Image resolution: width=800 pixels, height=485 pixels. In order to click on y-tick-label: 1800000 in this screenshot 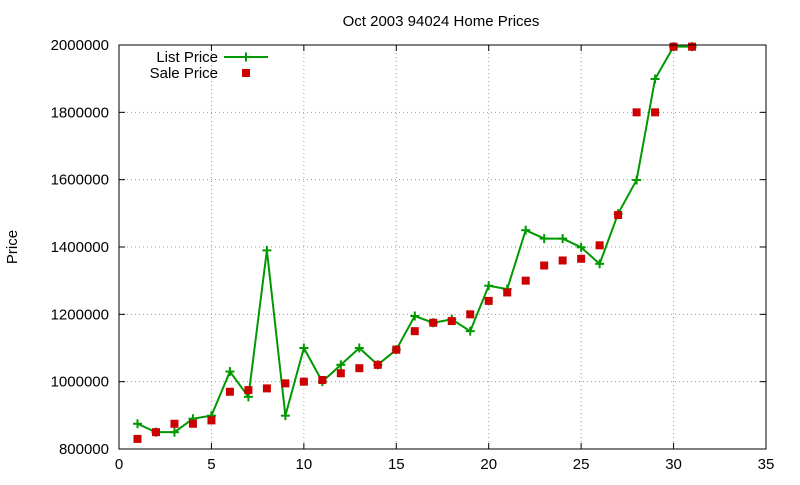, I will do `click(80, 112)`.